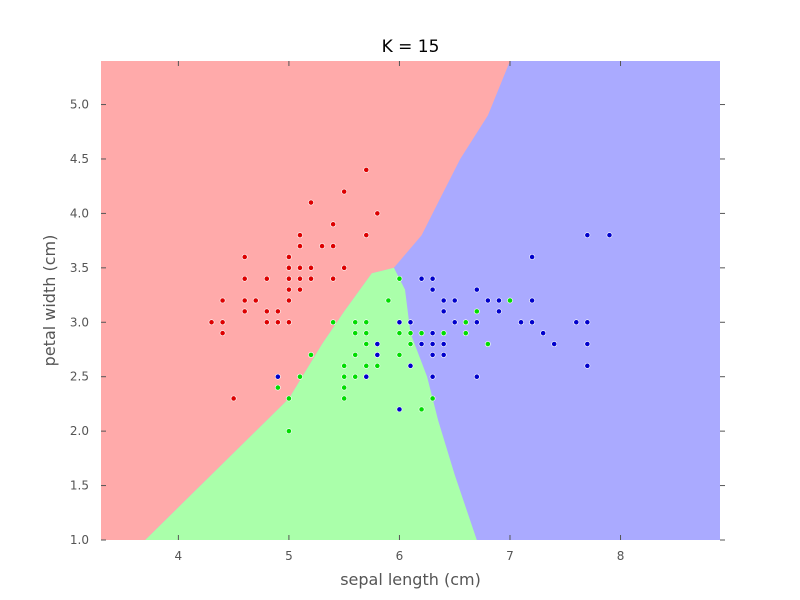 The width and height of the screenshot is (800, 600). I want to click on y-tick-label: 4.0, so click(79, 213).